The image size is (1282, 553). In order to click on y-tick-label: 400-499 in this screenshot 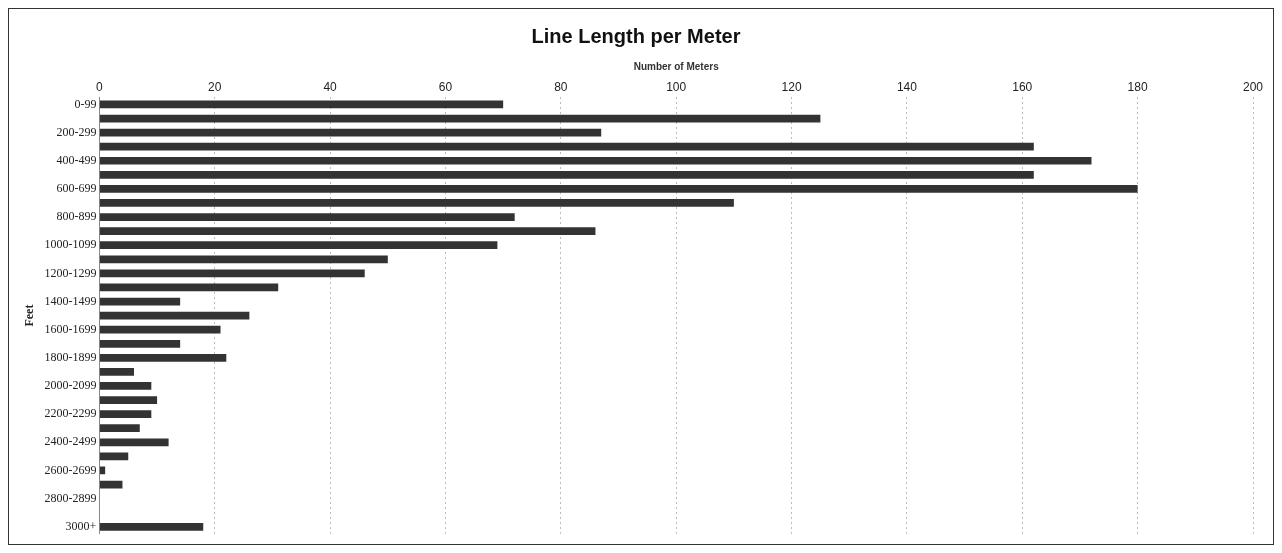, I will do `click(76, 159)`.